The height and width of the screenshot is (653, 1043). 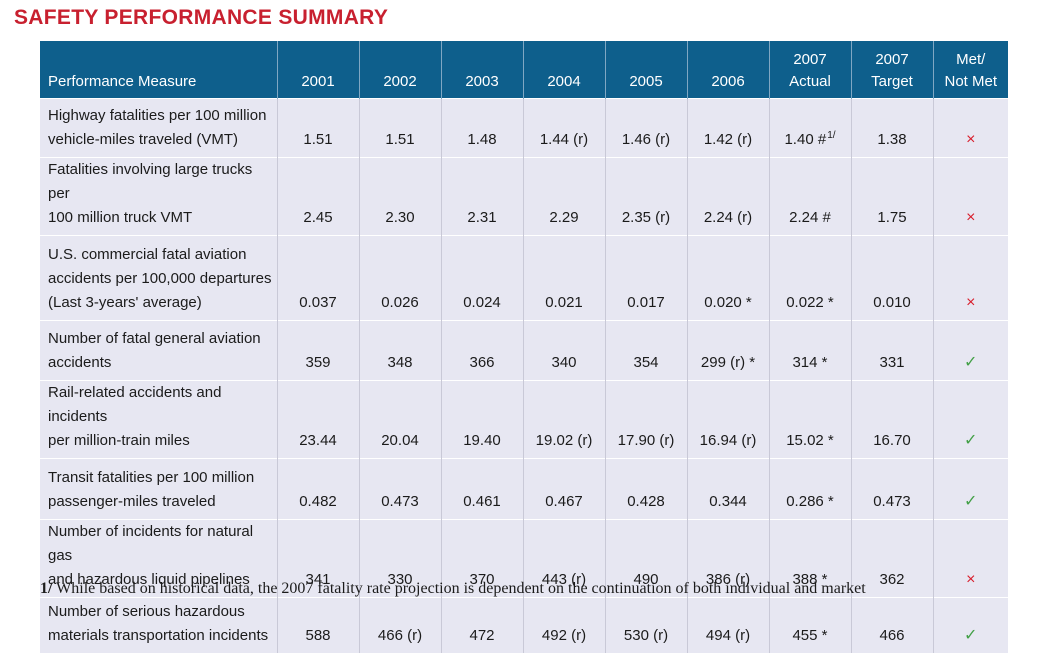 What do you see at coordinates (646, 440) in the screenshot?
I see `cell-value: 17.90 (r)` at bounding box center [646, 440].